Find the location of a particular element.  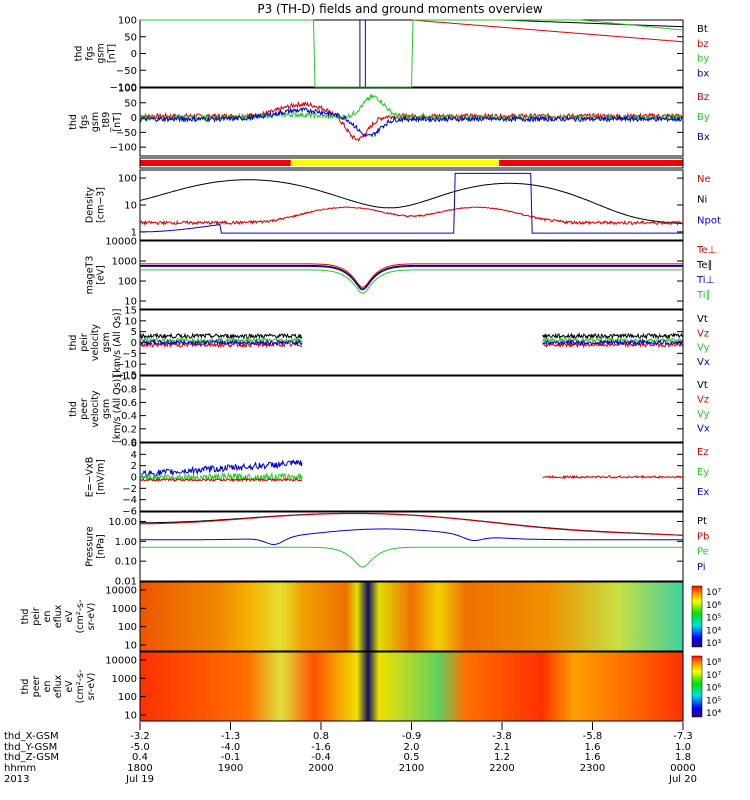

density-ni-line is located at coordinates (411, 202).